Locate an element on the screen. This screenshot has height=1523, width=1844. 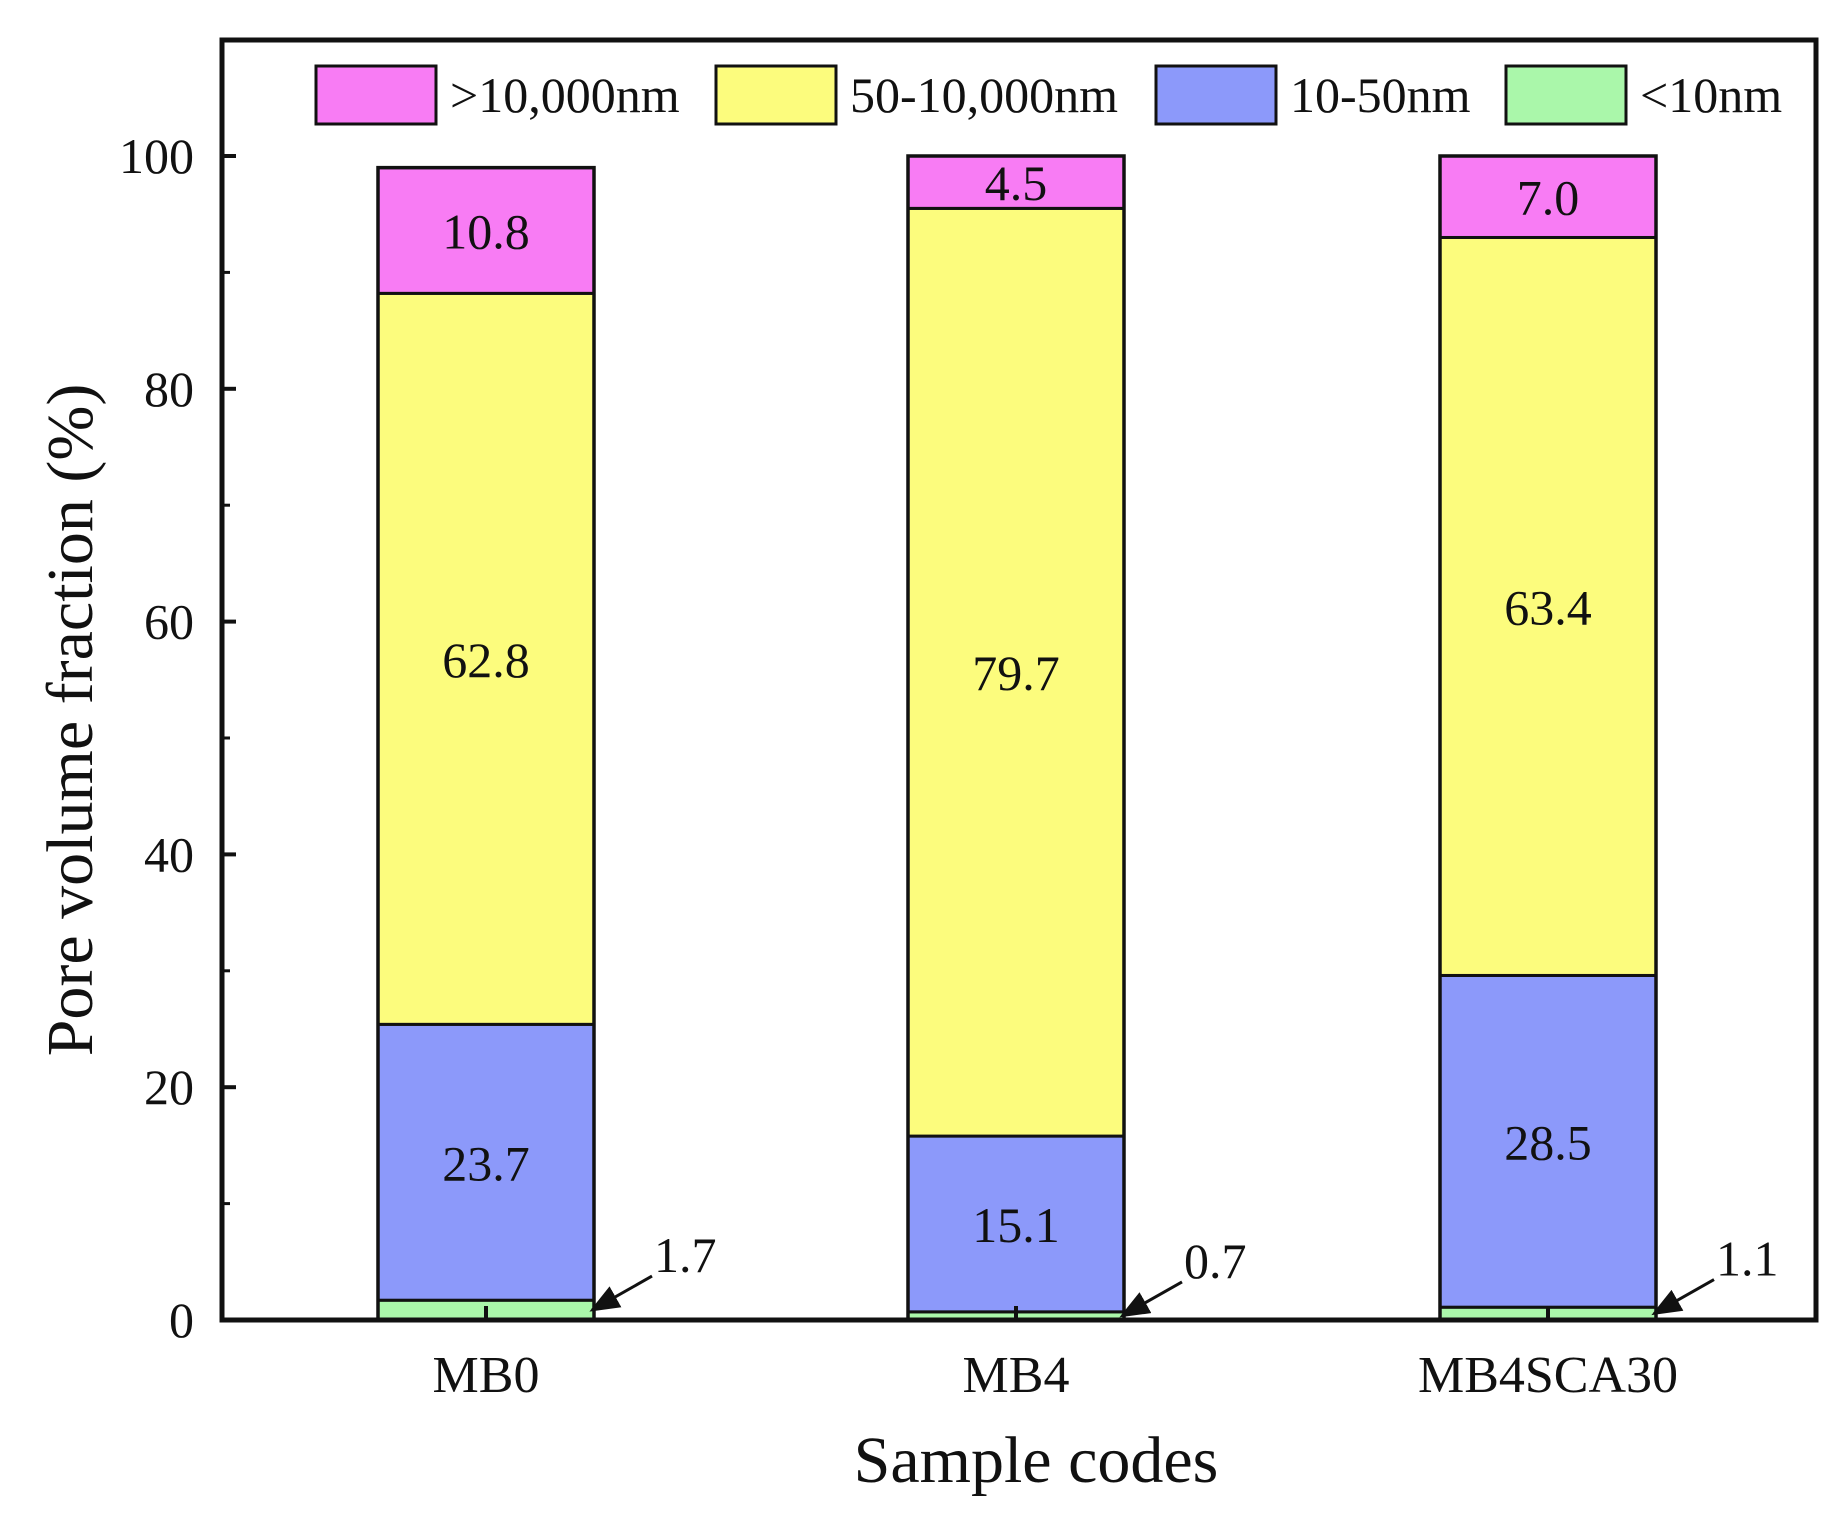
legend-label-10nm: <10nm is located at coordinates (1711, 95).